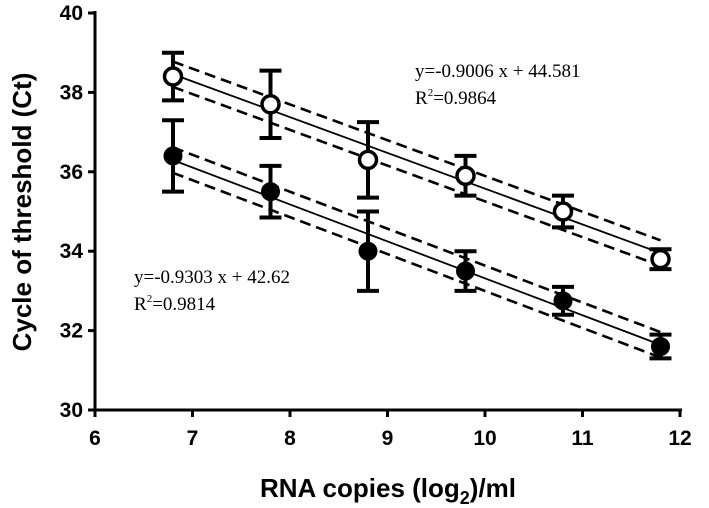 The image size is (709, 508). Describe the element at coordinates (71, 331) in the screenshot. I see `y-tick-label: 32` at that location.